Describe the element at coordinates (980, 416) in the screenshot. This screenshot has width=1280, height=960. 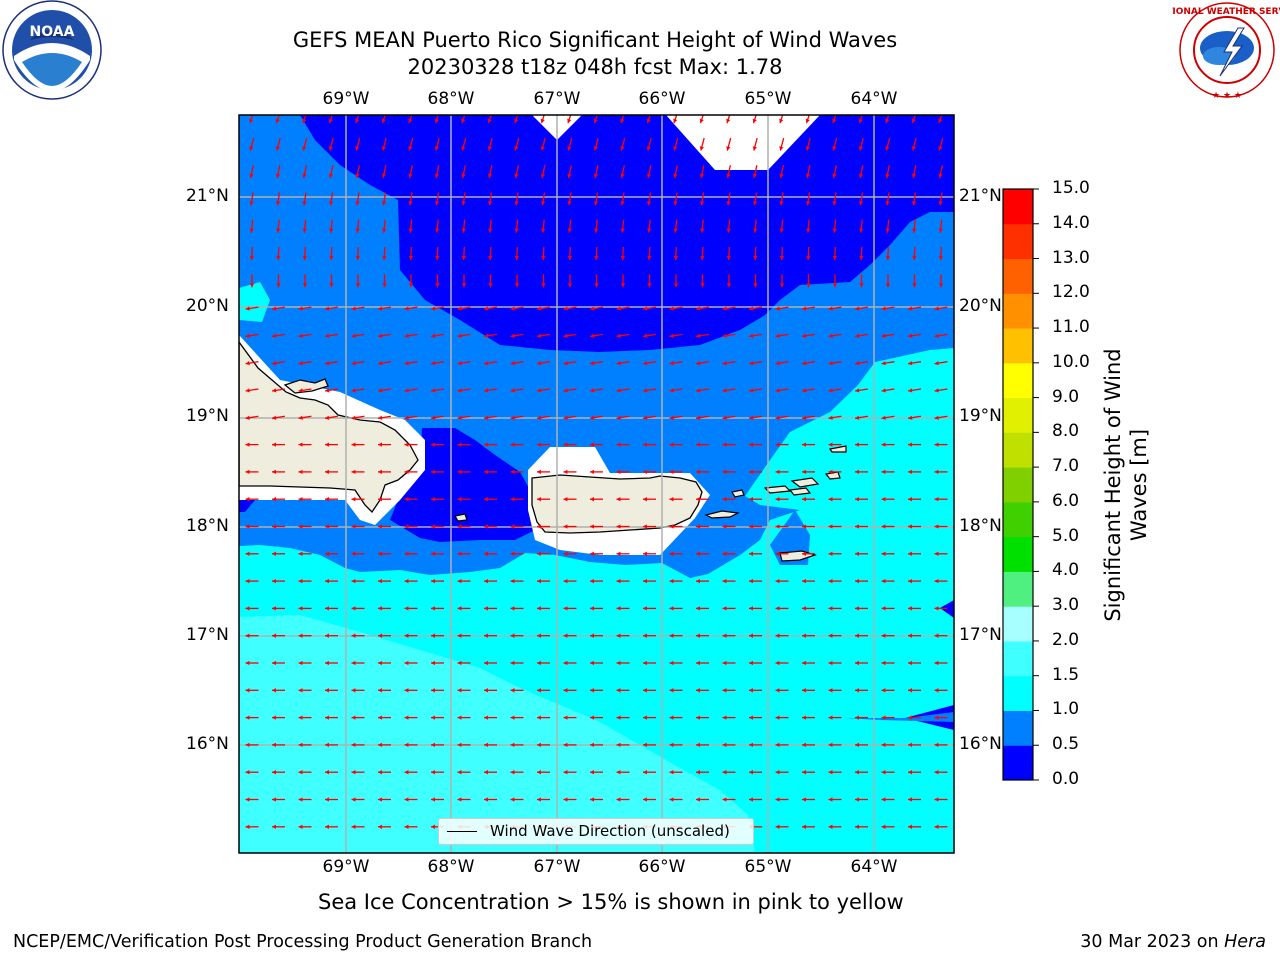
I see `lat-label-right: 19°N` at that location.